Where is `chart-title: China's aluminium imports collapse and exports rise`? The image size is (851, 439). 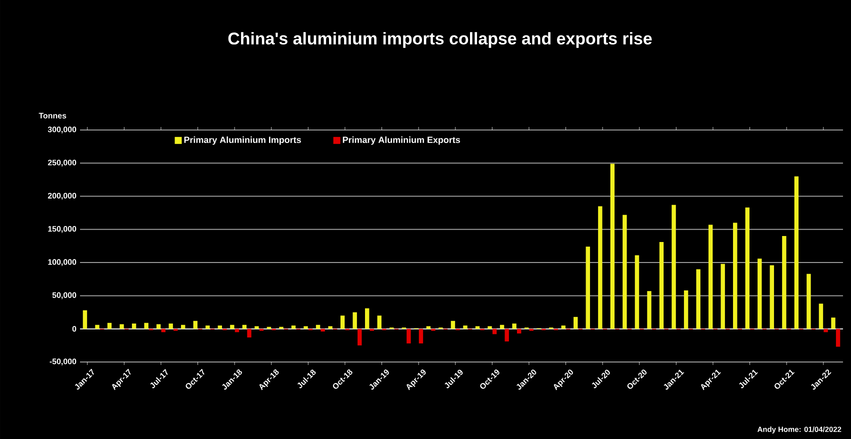
chart-title: China's aluminium imports collapse and exports rise is located at coordinates (440, 40).